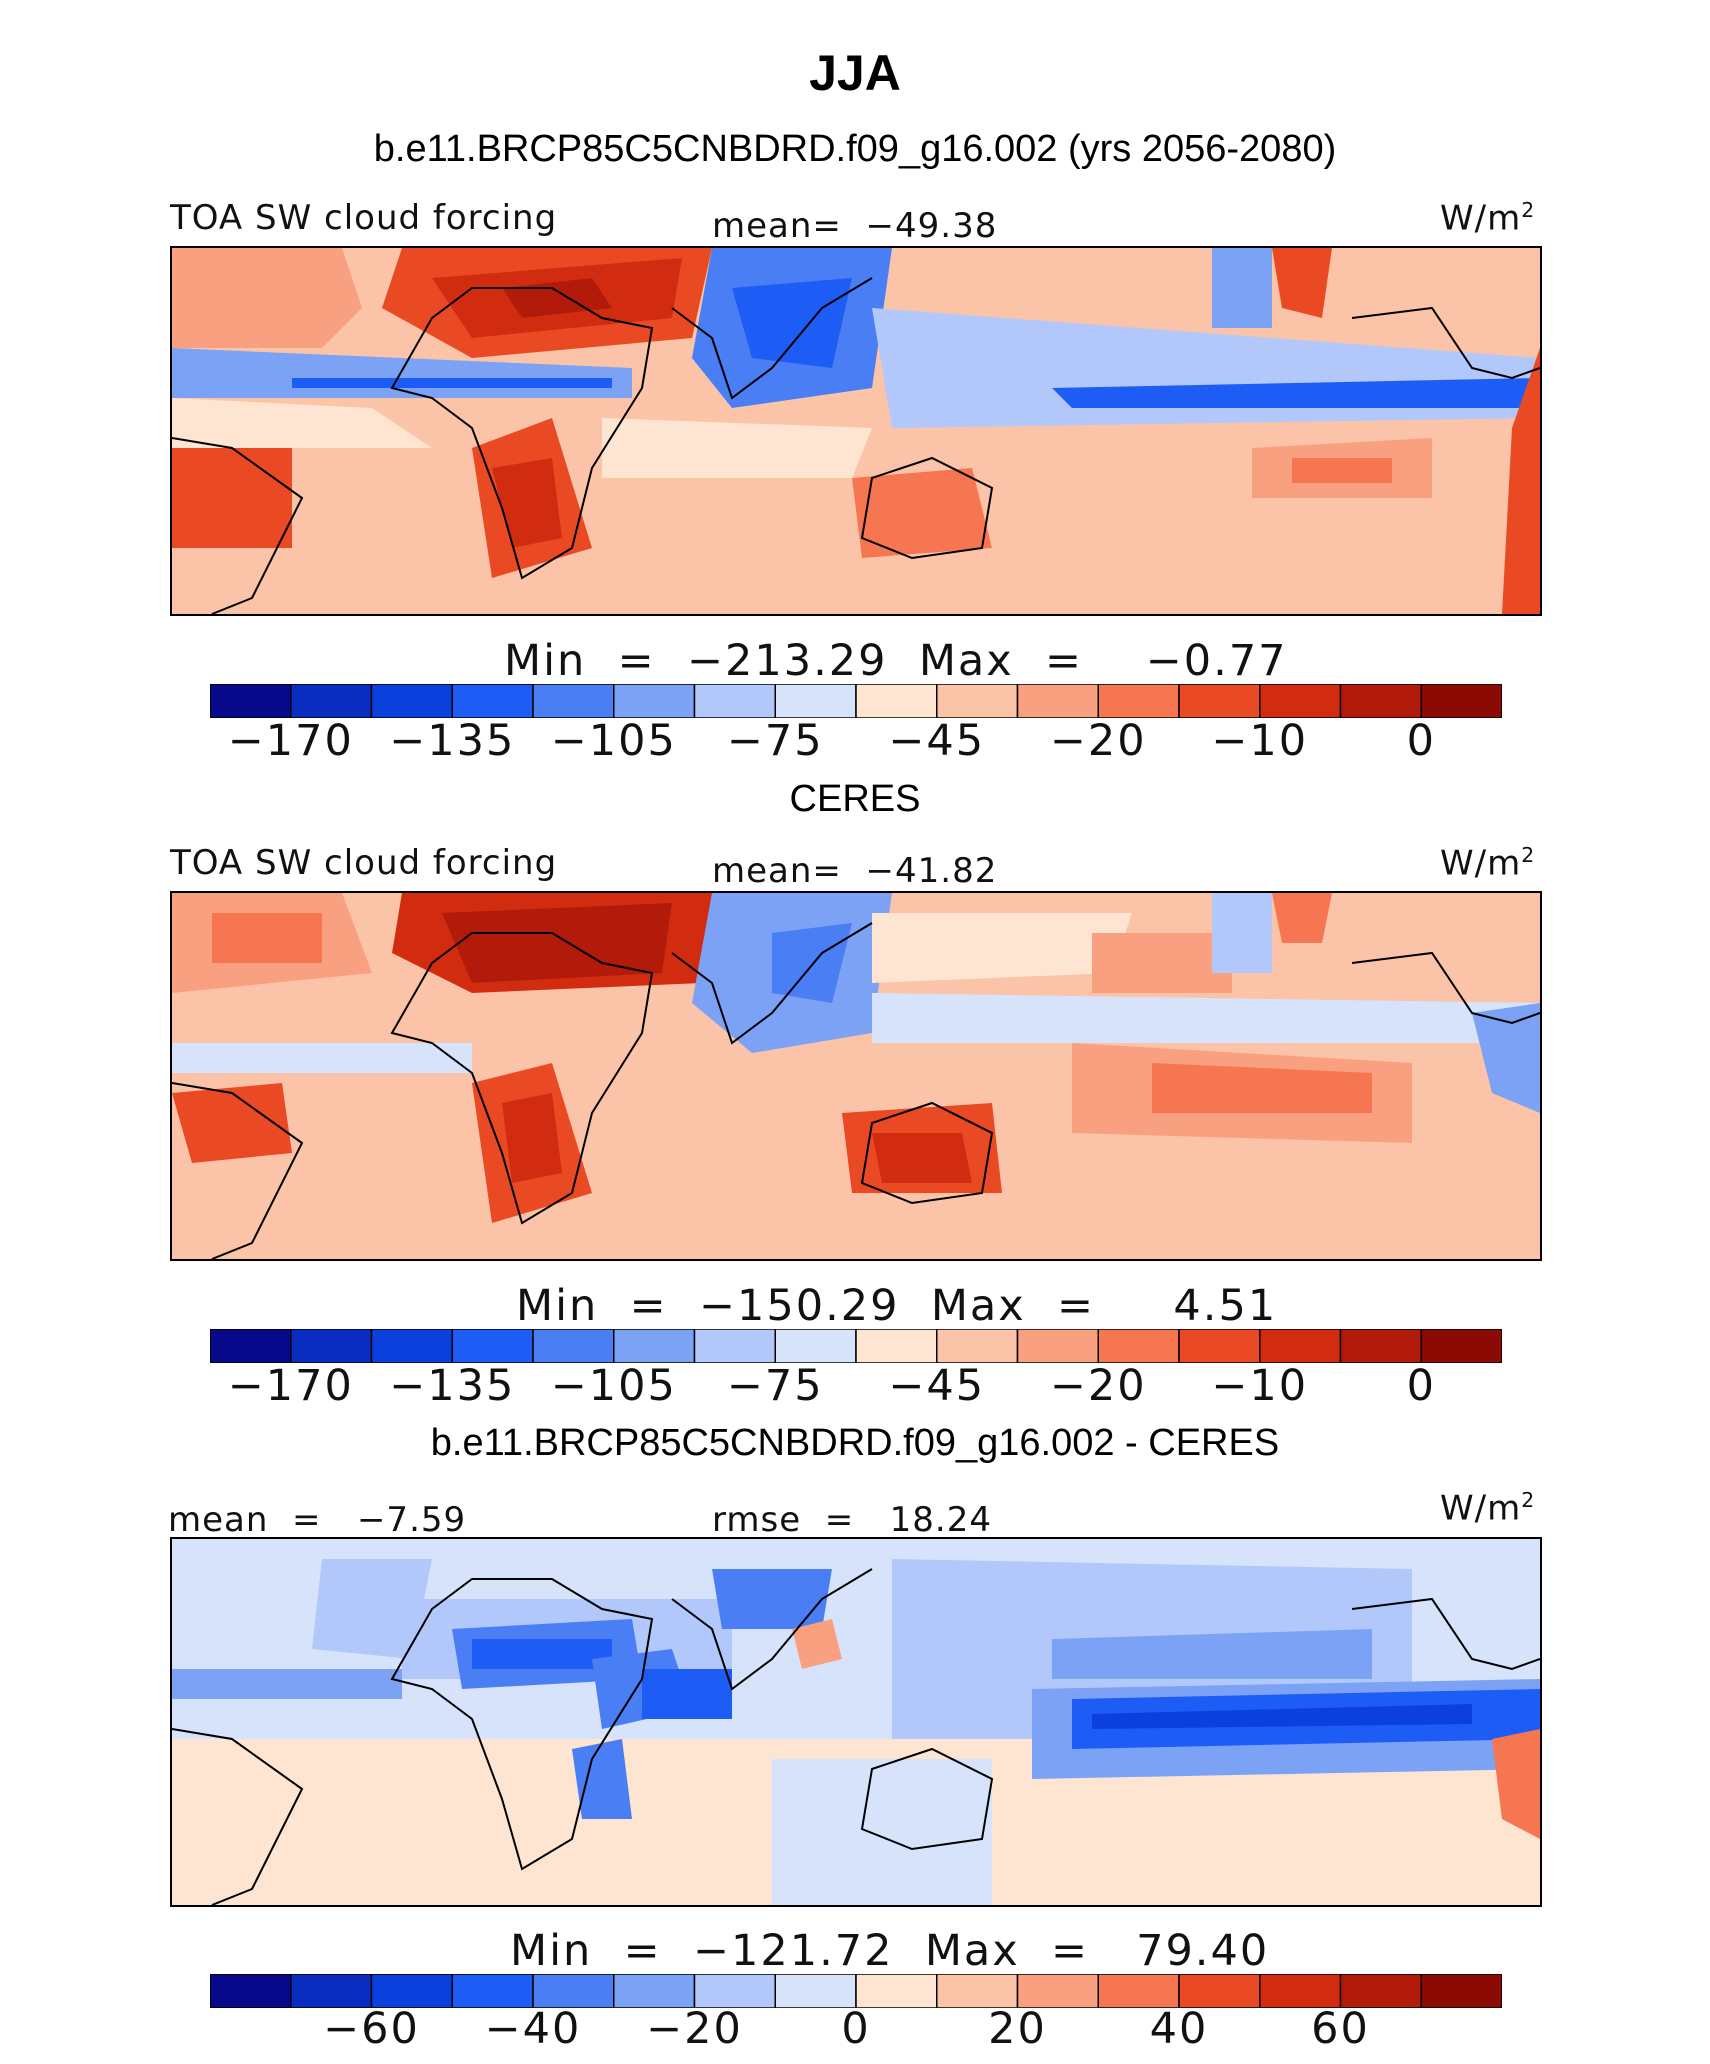 The height and width of the screenshot is (2064, 1710). Describe the element at coordinates (855, 746) in the screenshot. I see `panel-1-colorbar-ticks: −170 −135 −105 −75 −45 −20 −10 0` at that location.